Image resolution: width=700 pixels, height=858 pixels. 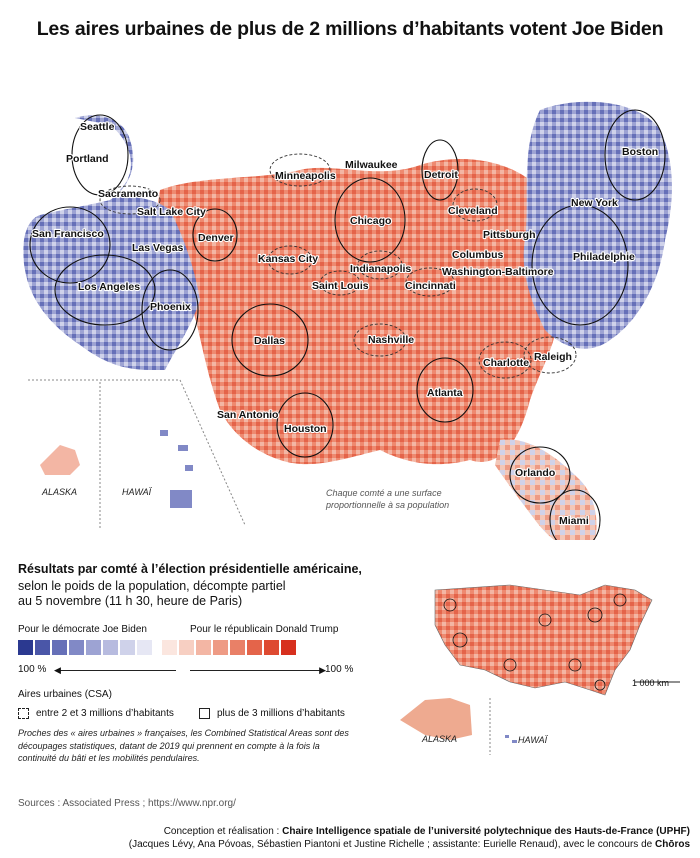 What do you see at coordinates (391, 340) in the screenshot?
I see `city-label: Nashville` at bounding box center [391, 340].